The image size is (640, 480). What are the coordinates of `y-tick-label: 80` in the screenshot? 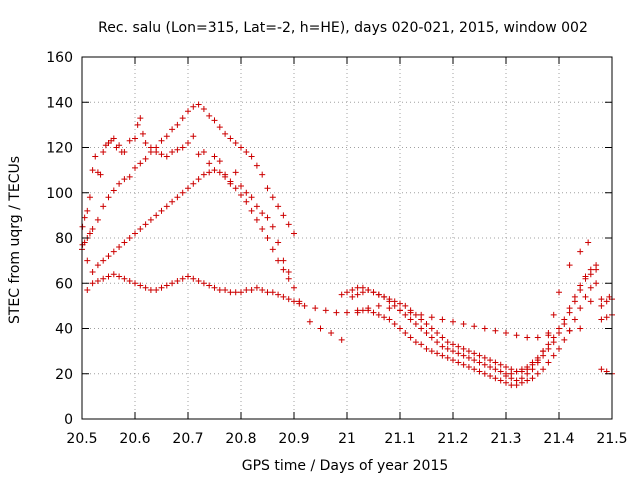 It's located at (64, 239).